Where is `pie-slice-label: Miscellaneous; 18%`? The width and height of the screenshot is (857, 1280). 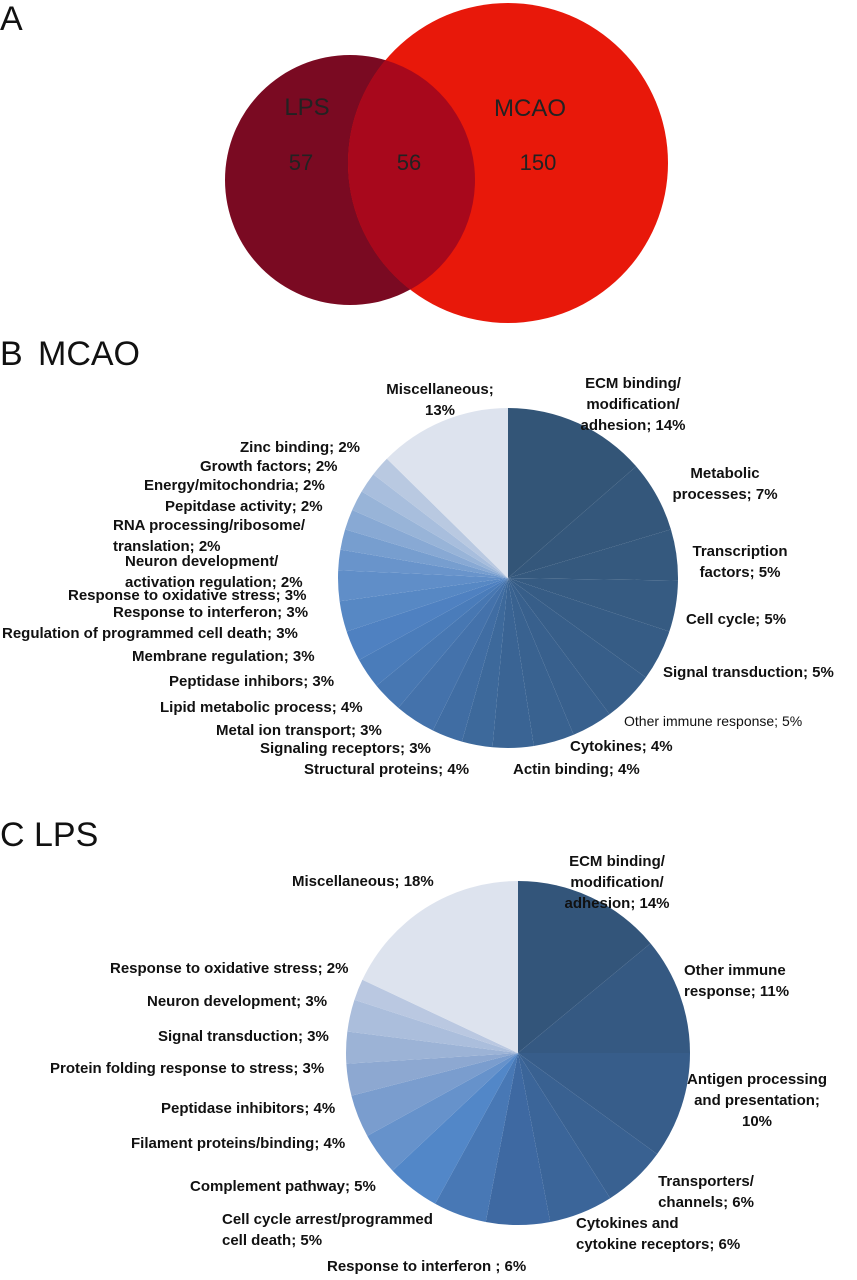 pie-slice-label: Miscellaneous; 18% is located at coordinates (363, 881).